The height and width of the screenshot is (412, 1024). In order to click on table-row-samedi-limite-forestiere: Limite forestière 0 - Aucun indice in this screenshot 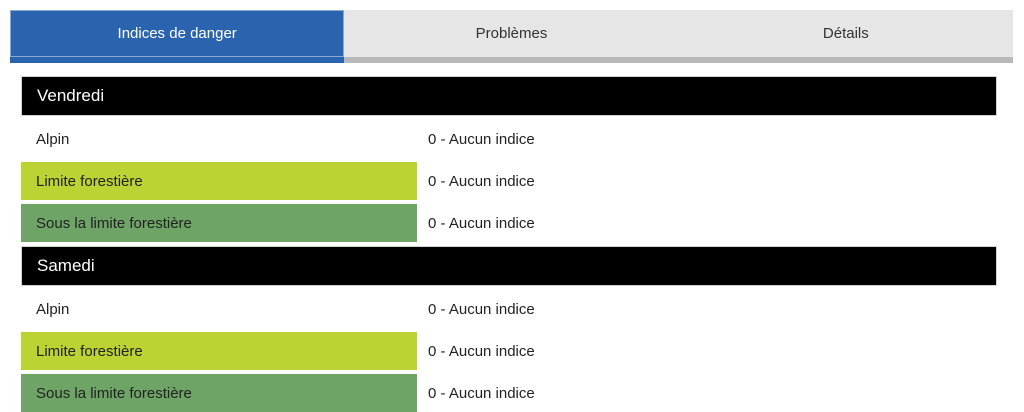, I will do `click(509, 351)`.